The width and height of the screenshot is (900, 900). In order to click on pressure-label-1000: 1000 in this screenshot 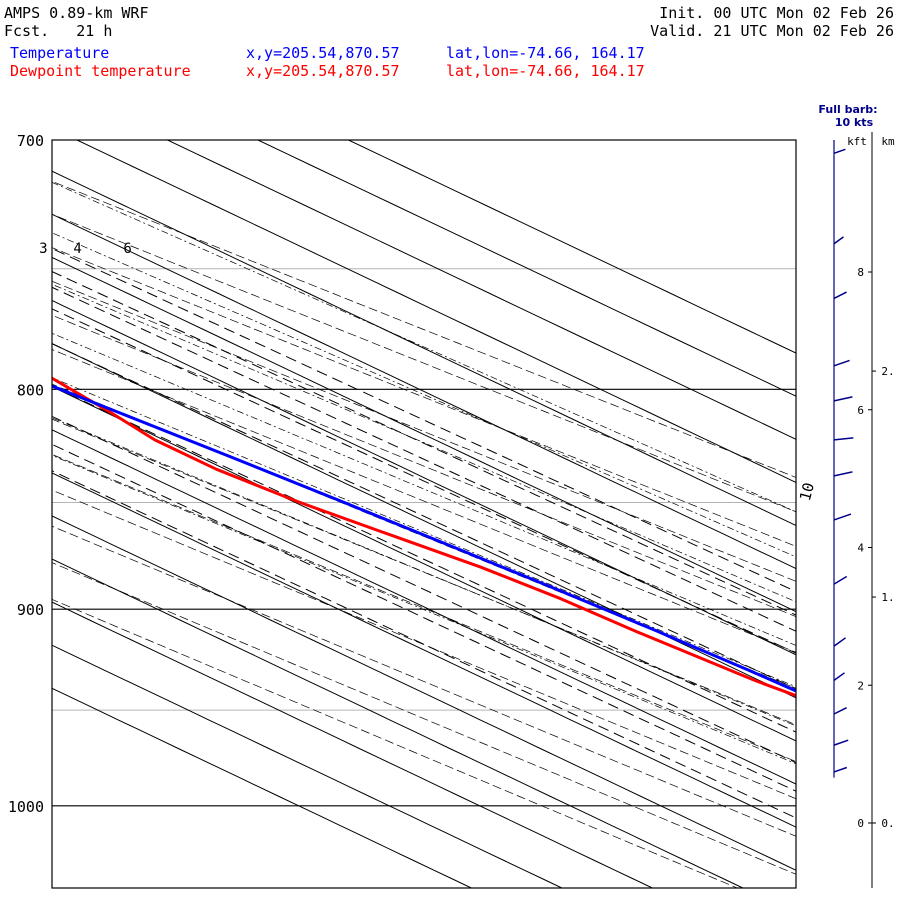, I will do `click(26, 807)`.